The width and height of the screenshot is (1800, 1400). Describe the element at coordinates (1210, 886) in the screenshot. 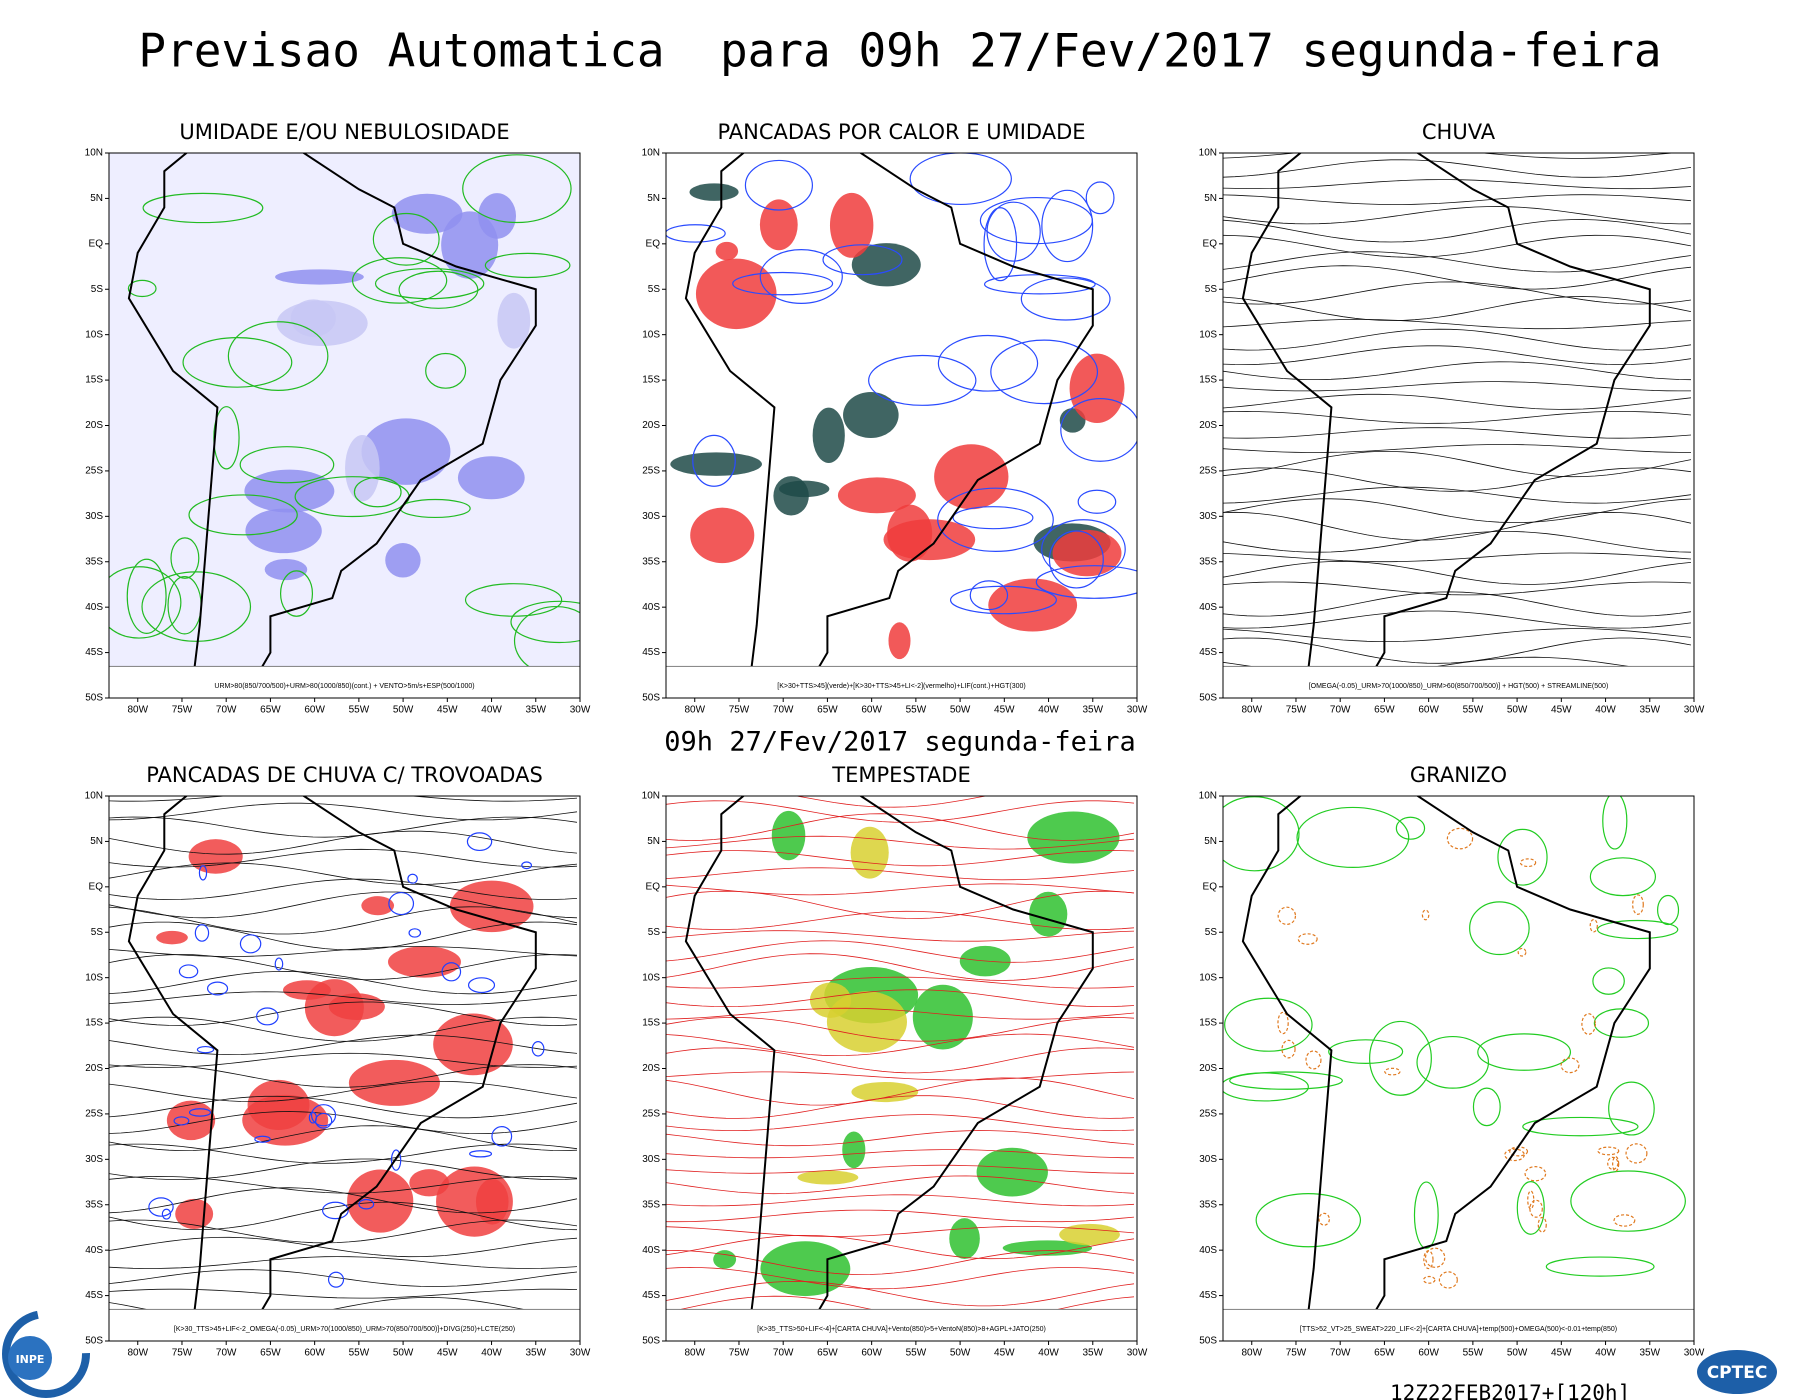

I see `y-tick-label: EQ` at that location.